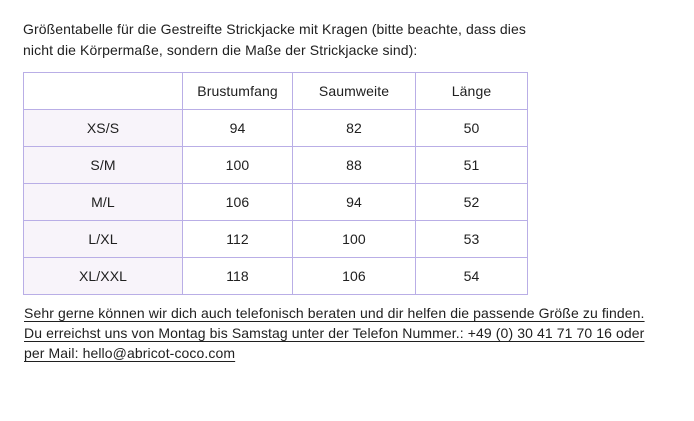 This screenshot has width=694, height=421. What do you see at coordinates (237, 165) in the screenshot?
I see `brustumfang-value: 100` at bounding box center [237, 165].